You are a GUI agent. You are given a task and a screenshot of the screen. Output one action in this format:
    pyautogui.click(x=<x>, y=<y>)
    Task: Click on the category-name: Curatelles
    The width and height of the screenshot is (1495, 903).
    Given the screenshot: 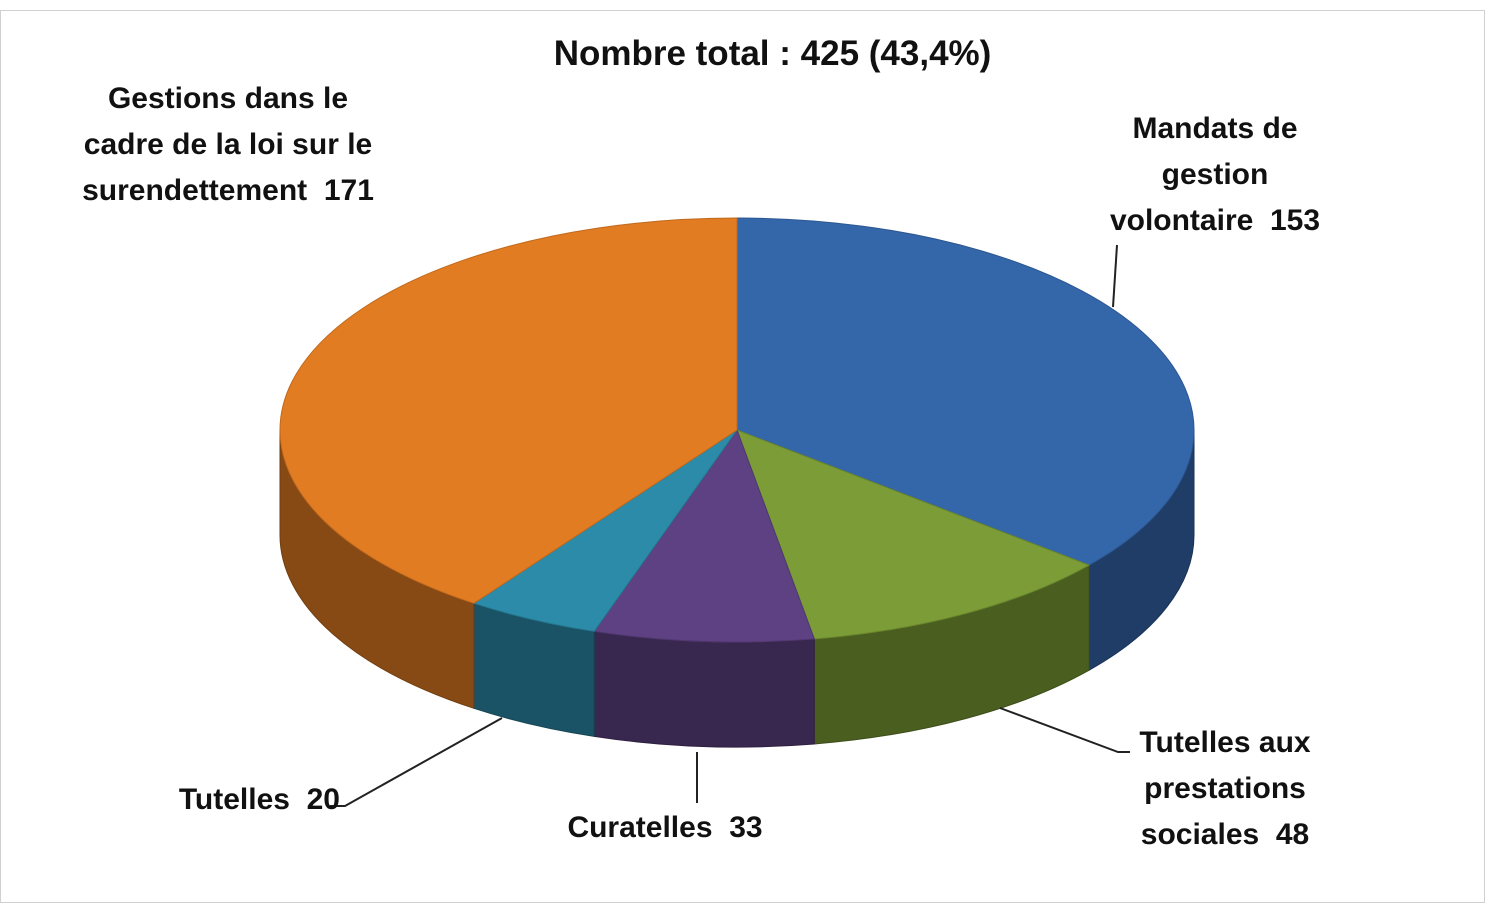 What is the action you would take?
    pyautogui.click(x=640, y=827)
    